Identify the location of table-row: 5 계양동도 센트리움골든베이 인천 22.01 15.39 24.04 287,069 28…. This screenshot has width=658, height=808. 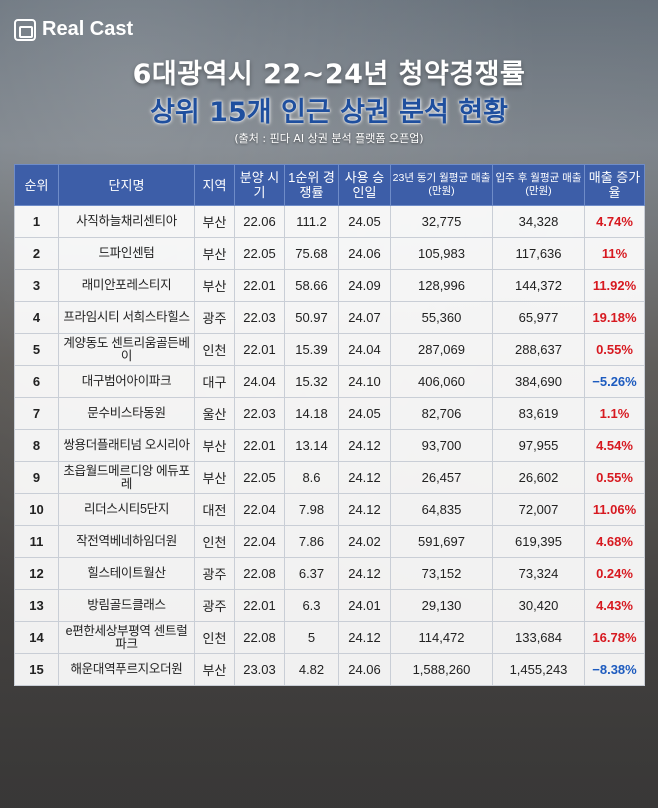
(329, 349).